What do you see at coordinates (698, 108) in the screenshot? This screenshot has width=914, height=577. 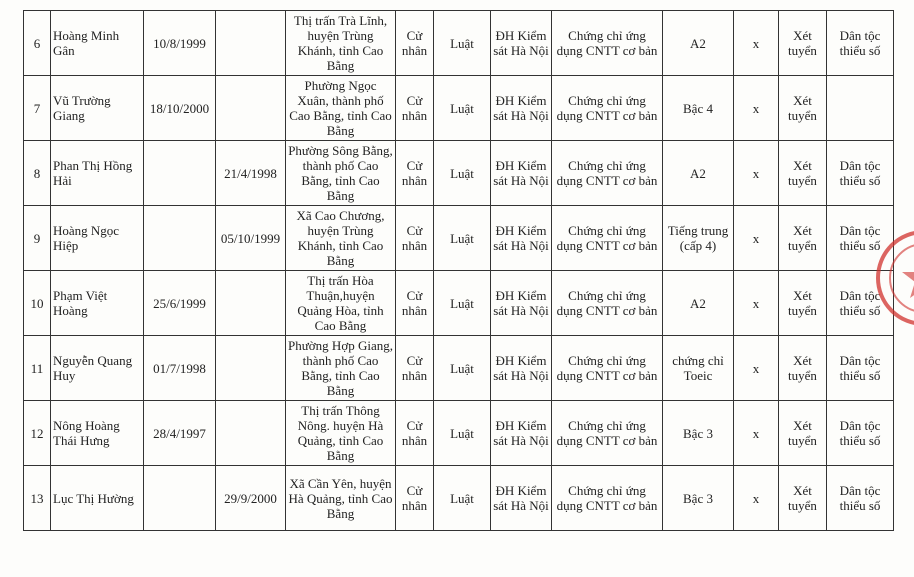 I see `foreign-language: Bậc 4` at bounding box center [698, 108].